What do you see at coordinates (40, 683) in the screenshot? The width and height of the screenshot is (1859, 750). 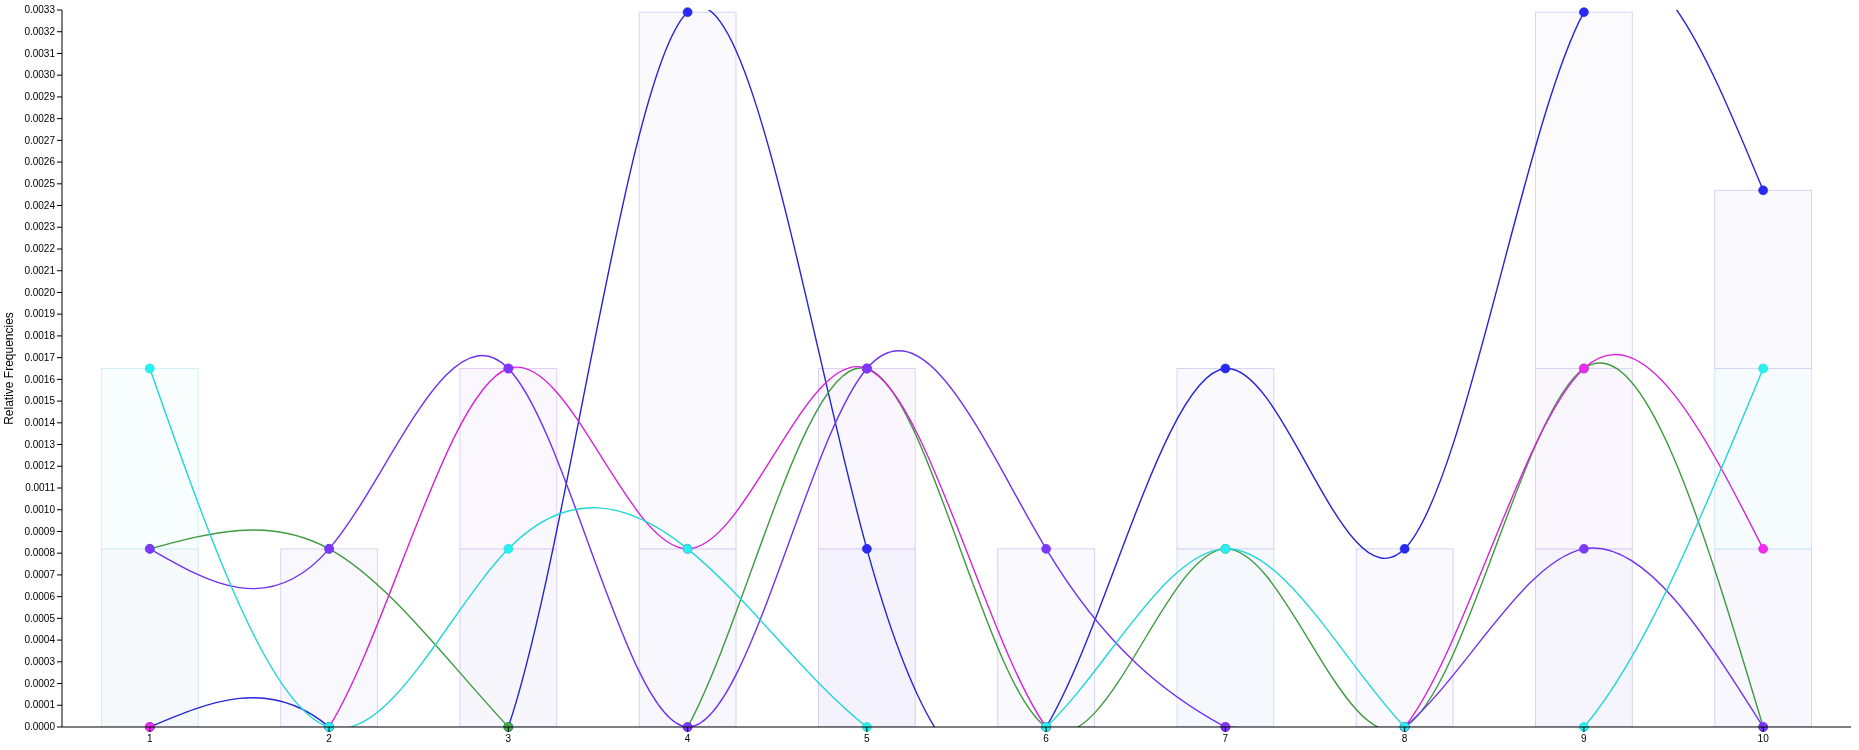 I see `y-tick-label: 0.0002` at bounding box center [40, 683].